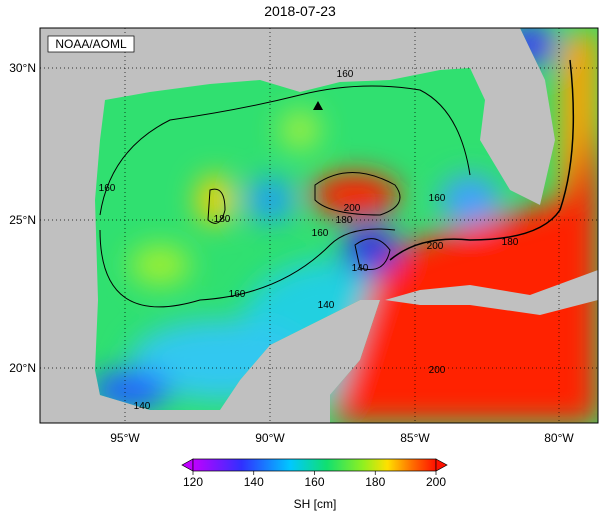 Image resolution: width=600 pixels, height=520 pixels. I want to click on colorbar-tick-label: 180, so click(375, 482).